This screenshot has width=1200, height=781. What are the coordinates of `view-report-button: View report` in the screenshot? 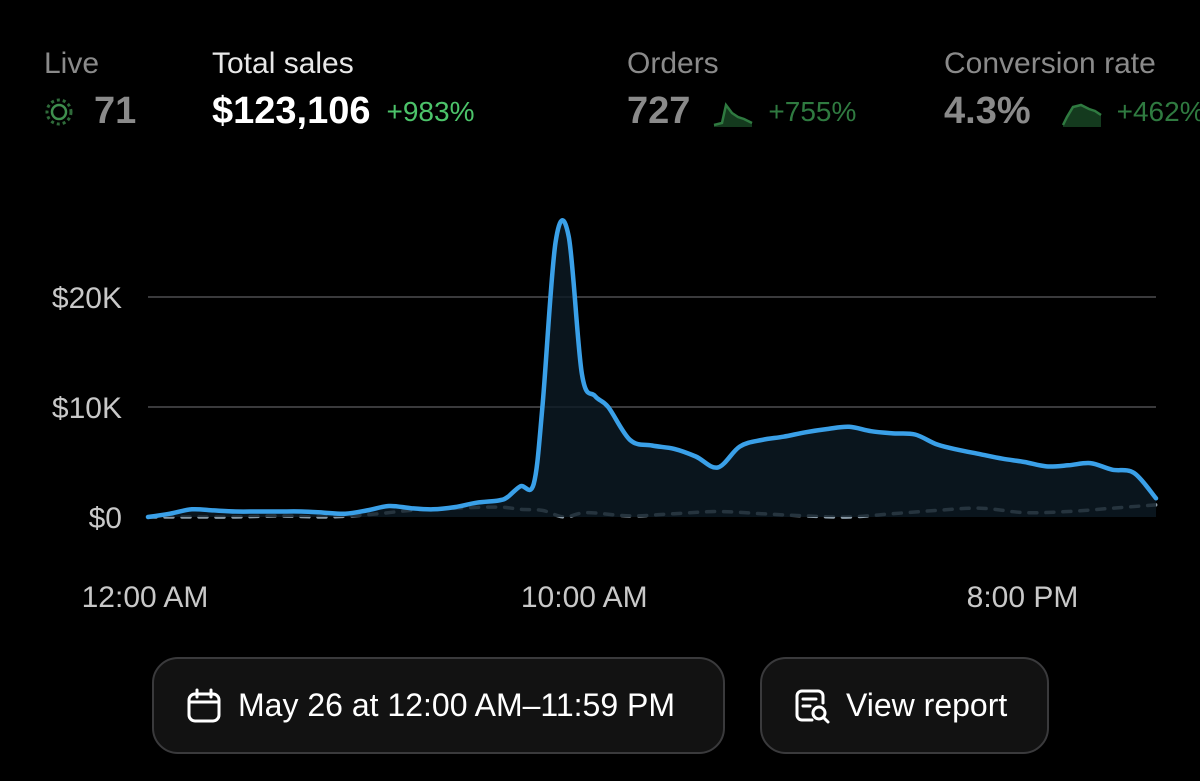 It's located at (904, 705).